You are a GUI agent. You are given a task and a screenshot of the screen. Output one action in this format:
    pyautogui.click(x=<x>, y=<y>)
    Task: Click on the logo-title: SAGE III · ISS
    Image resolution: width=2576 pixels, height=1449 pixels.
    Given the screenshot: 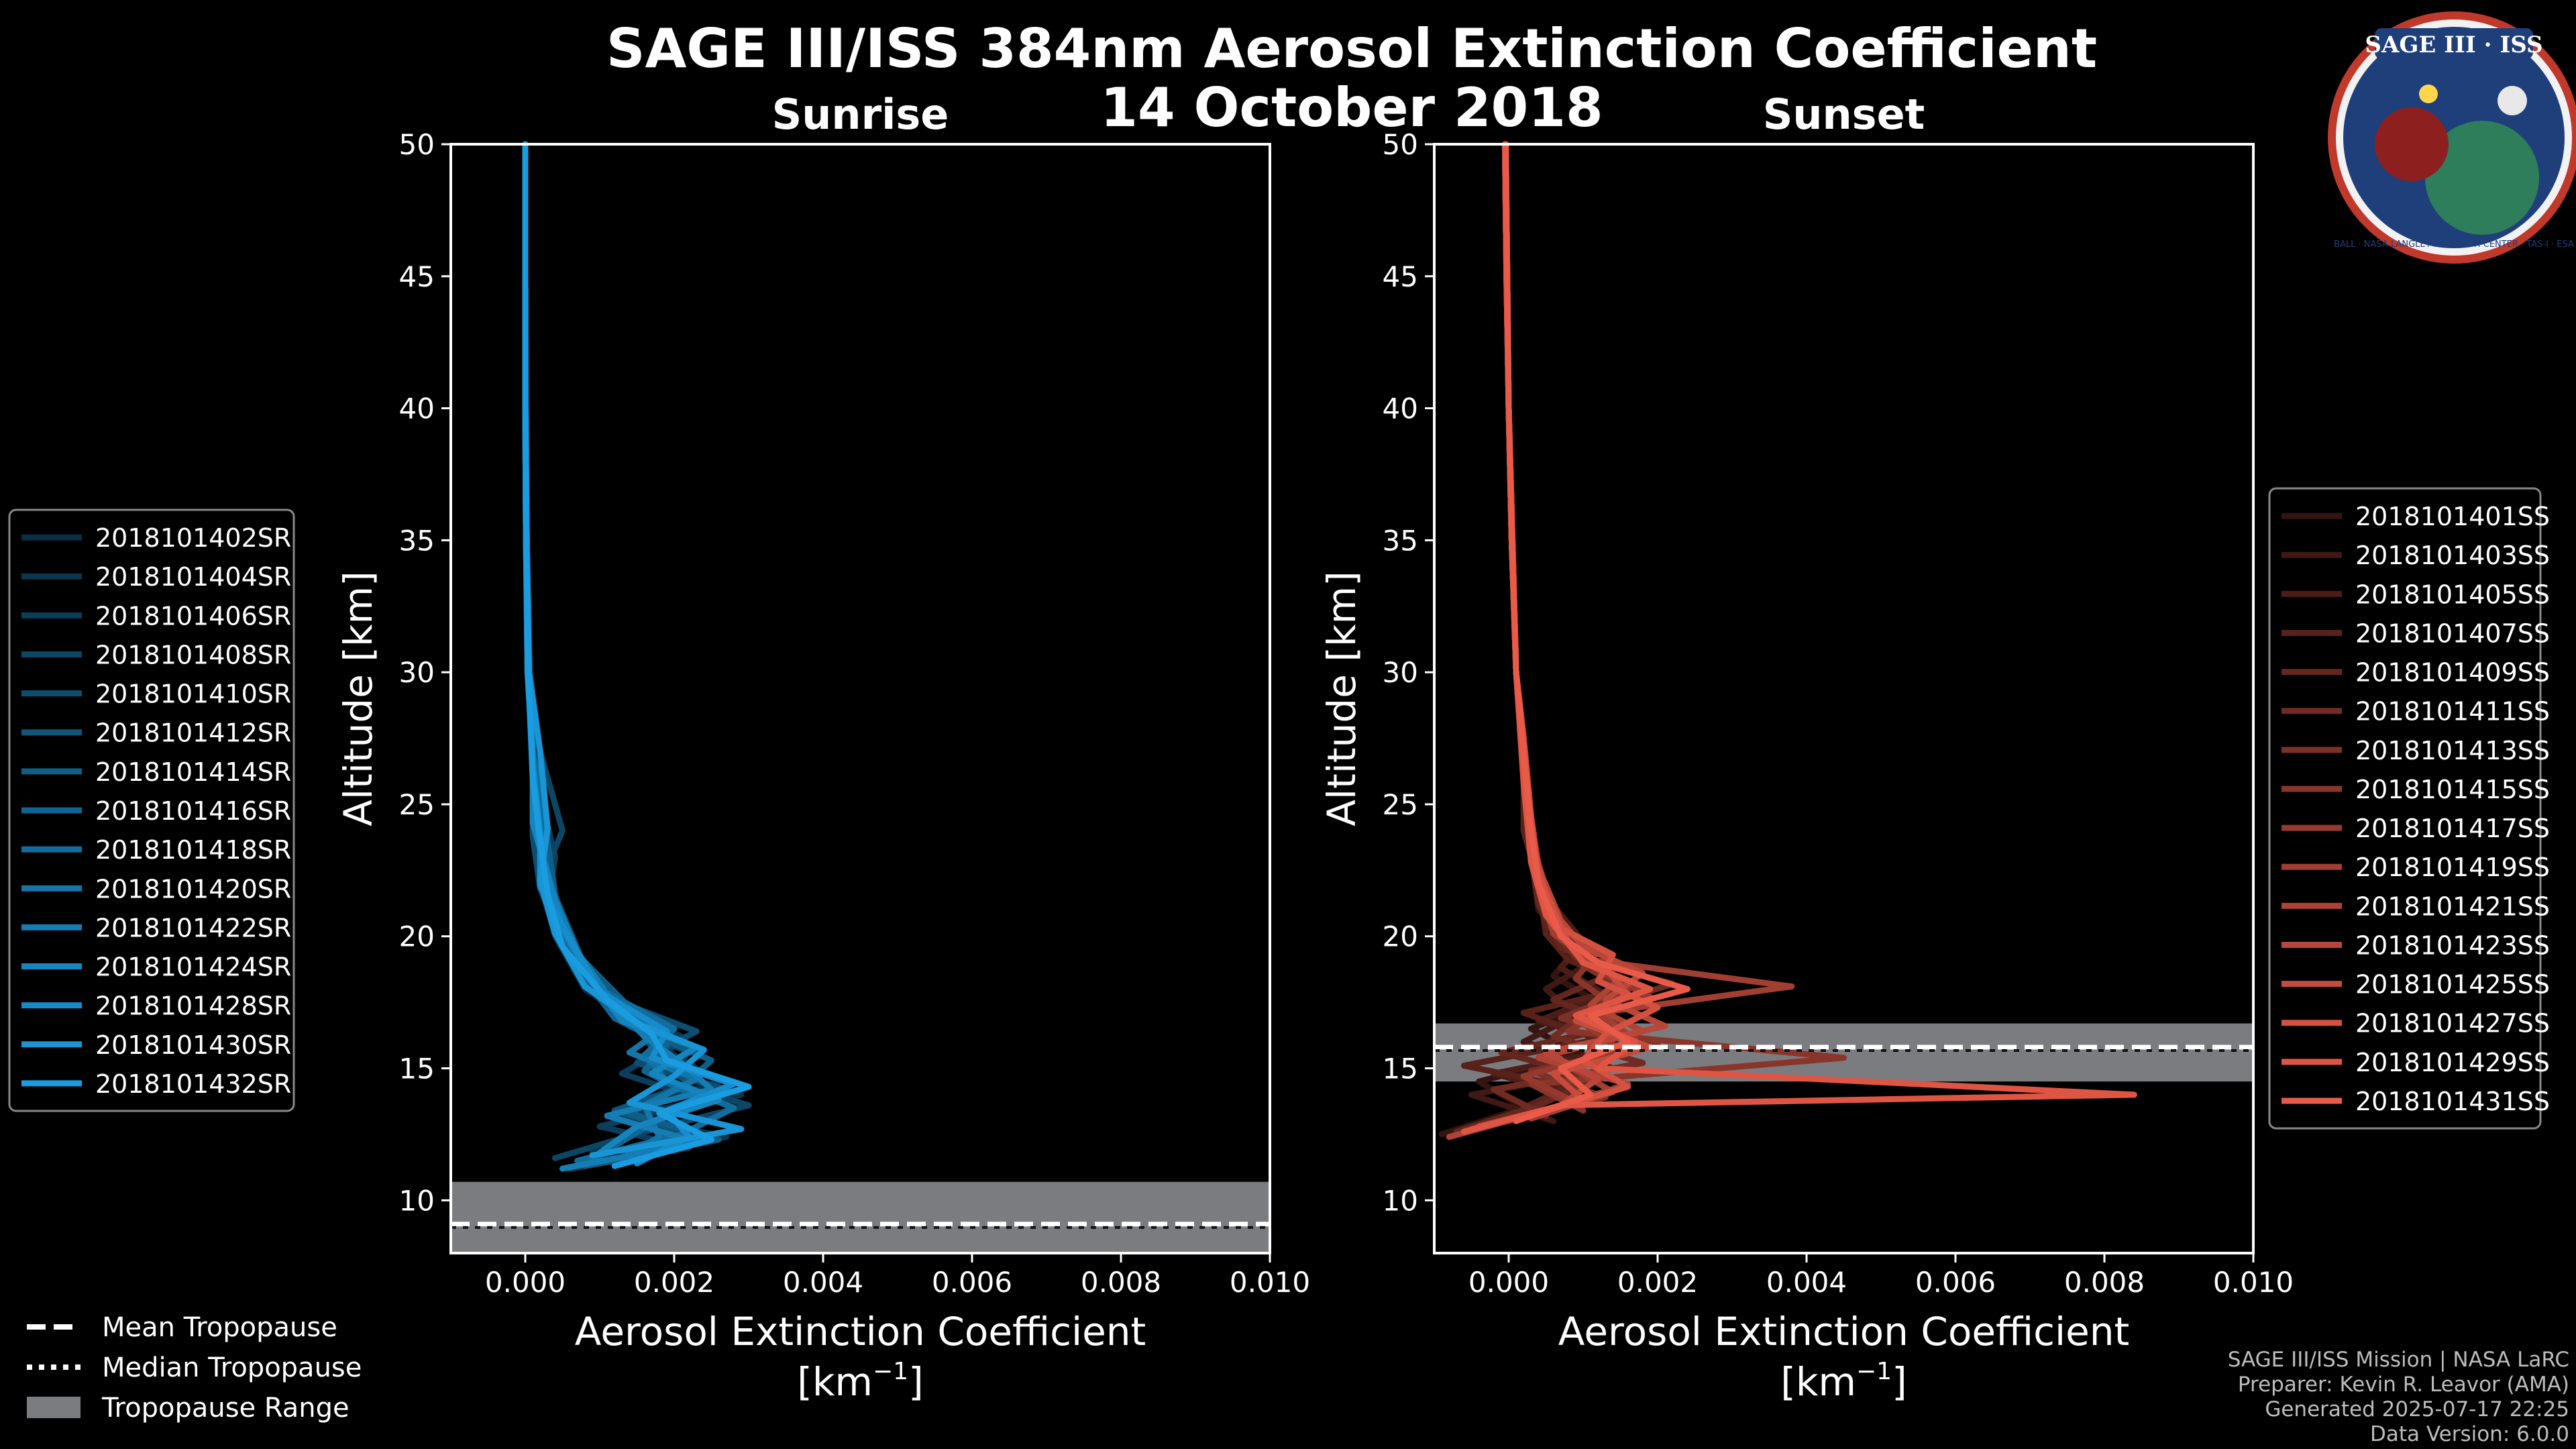 What is the action you would take?
    pyautogui.click(x=2453, y=45)
    